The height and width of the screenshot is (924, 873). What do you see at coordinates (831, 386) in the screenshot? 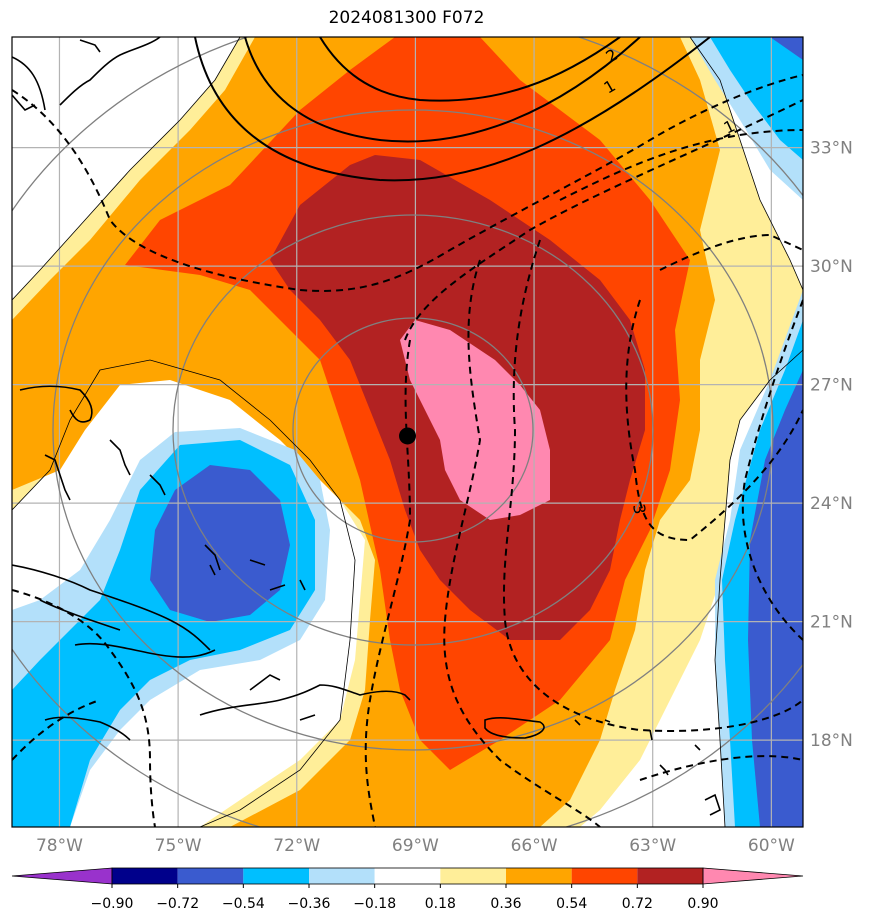
I see `lat-tick-label: 27°N` at bounding box center [831, 386].